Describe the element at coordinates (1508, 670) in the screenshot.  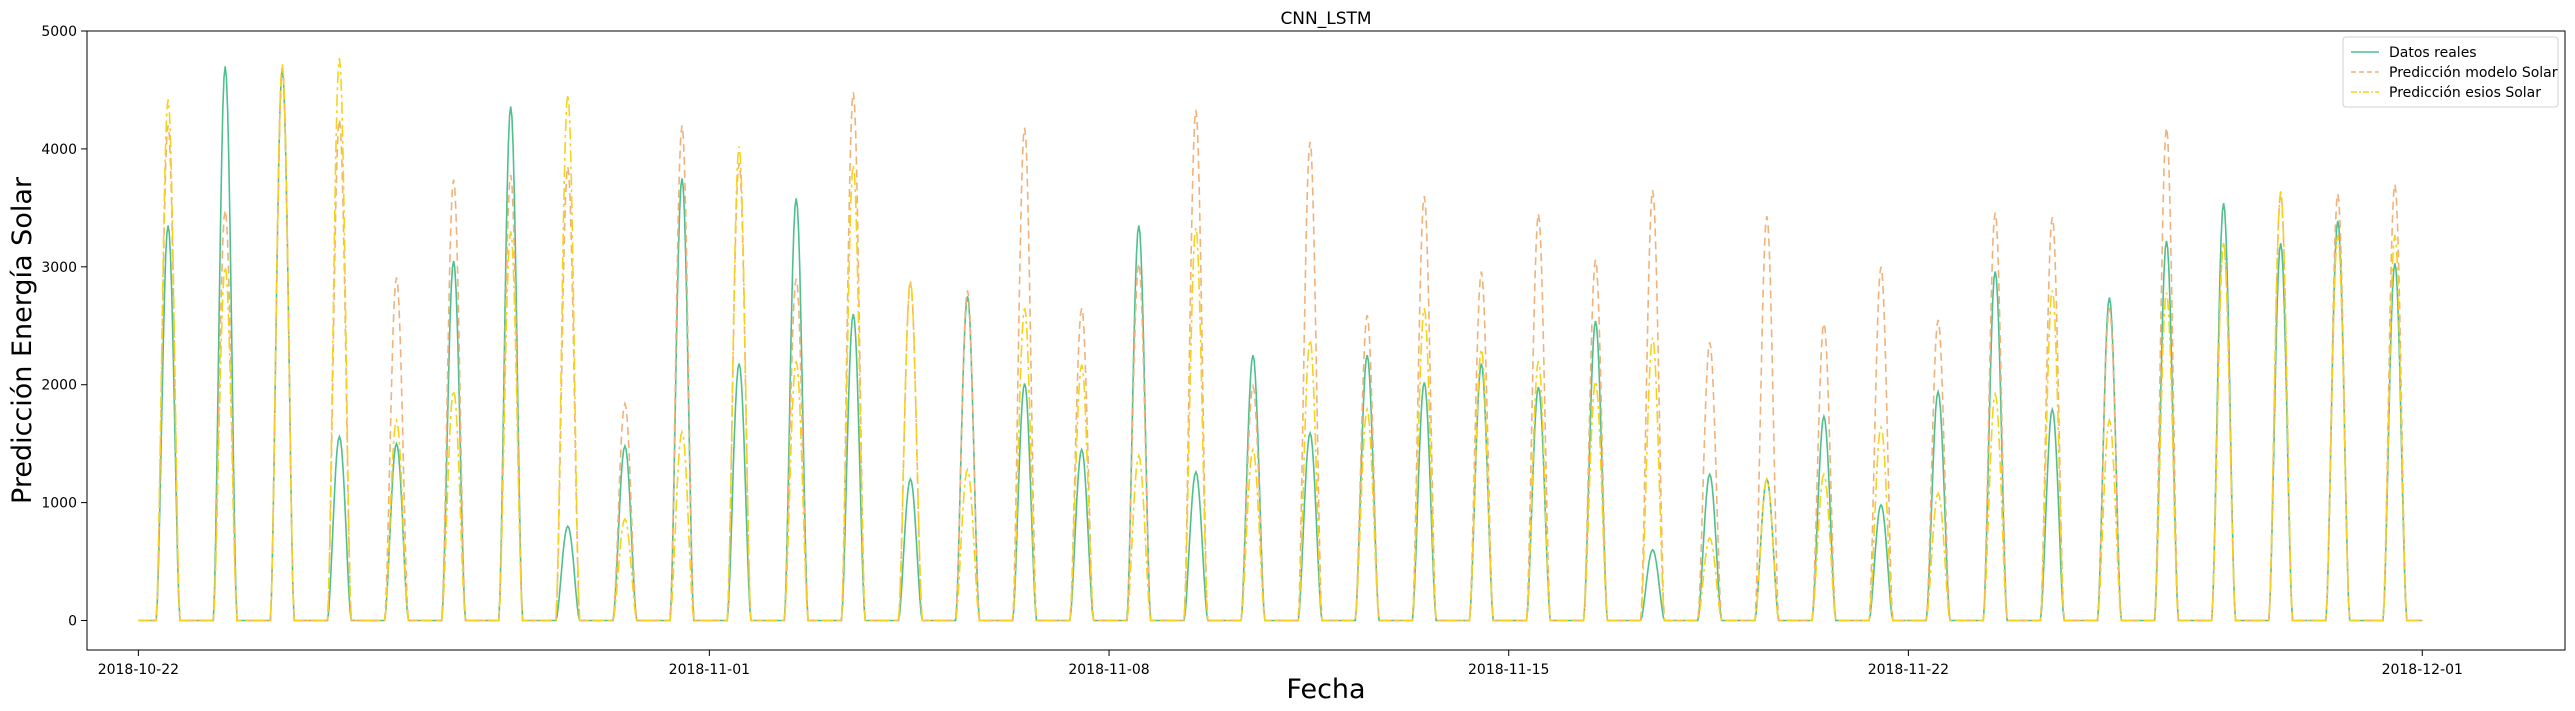
I see `x-tick-label: 2018-11-15` at that location.